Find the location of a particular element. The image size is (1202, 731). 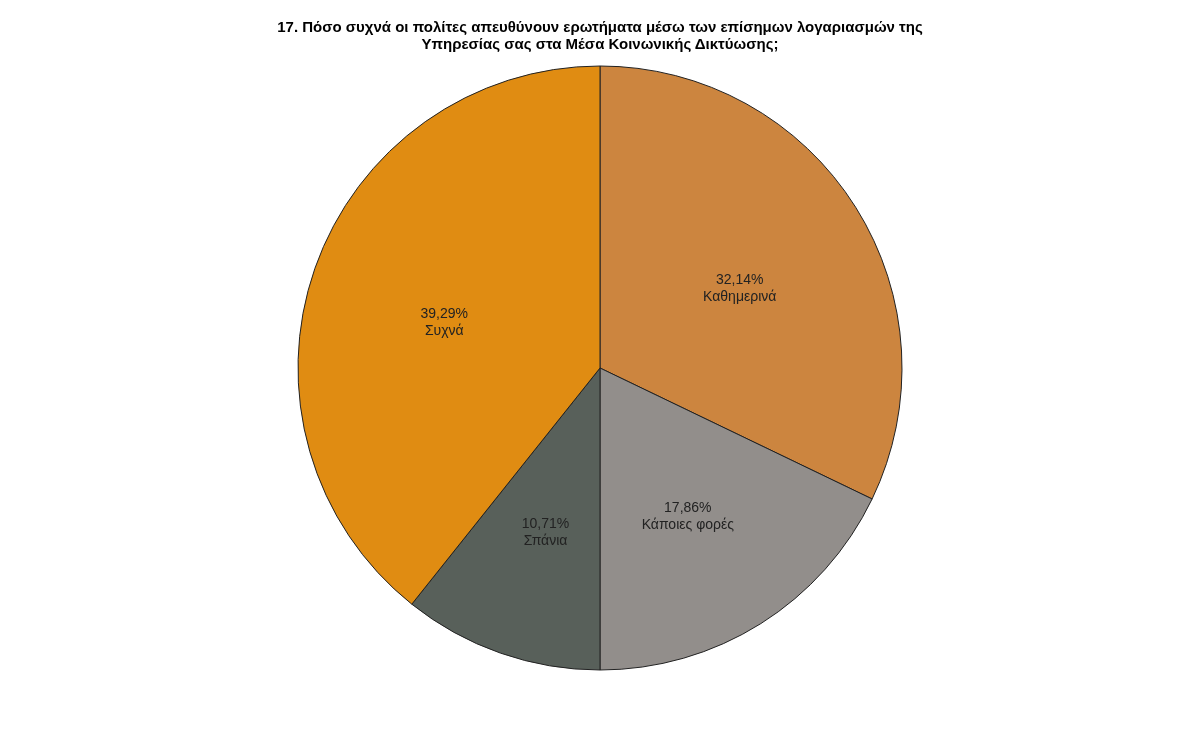

slice-label: Συχνά is located at coordinates (444, 329).